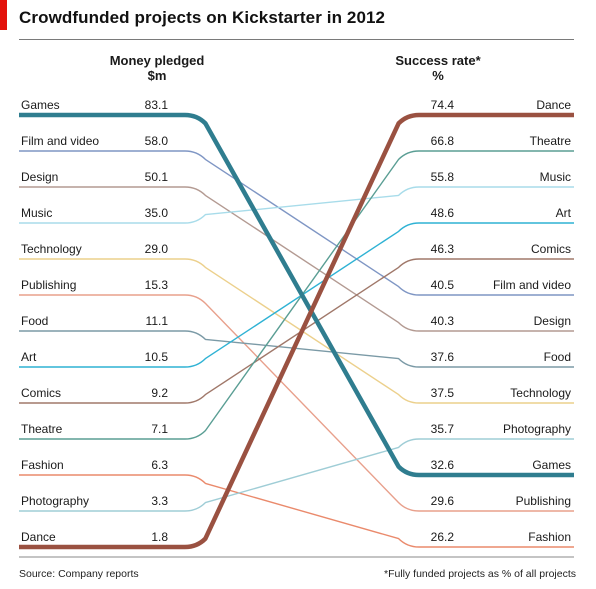  What do you see at coordinates (537, 429) in the screenshot?
I see `right-label-photography: Photography` at bounding box center [537, 429].